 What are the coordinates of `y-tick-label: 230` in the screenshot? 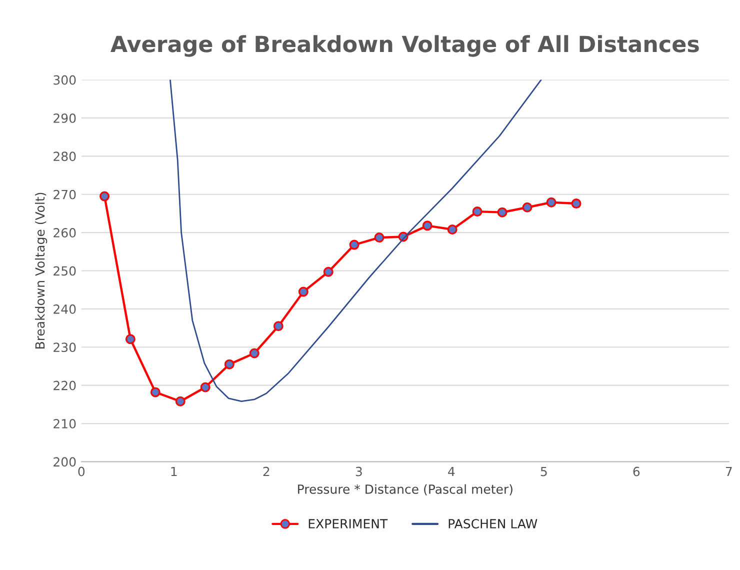 It's located at (65, 347).